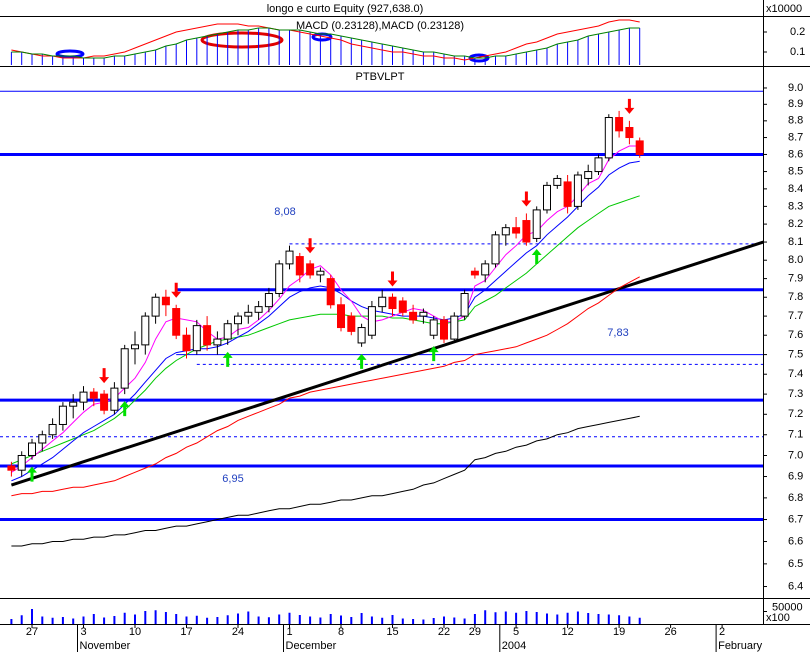 The width and height of the screenshot is (810, 652). Describe the element at coordinates (392, 632) in the screenshot. I see `x-tick-label: 15` at that location.